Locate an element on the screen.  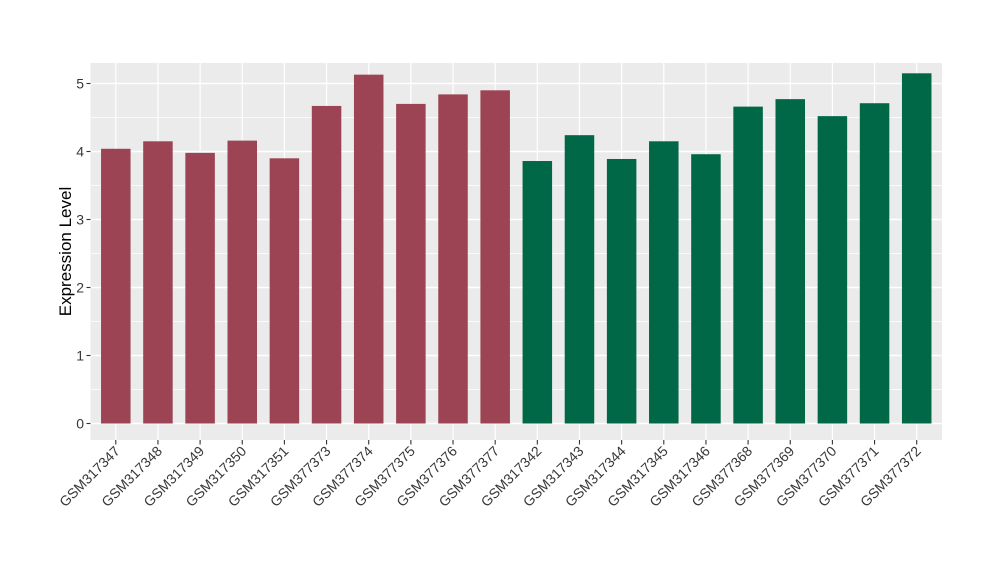
y-tick-label: 4 is located at coordinates (80, 152).